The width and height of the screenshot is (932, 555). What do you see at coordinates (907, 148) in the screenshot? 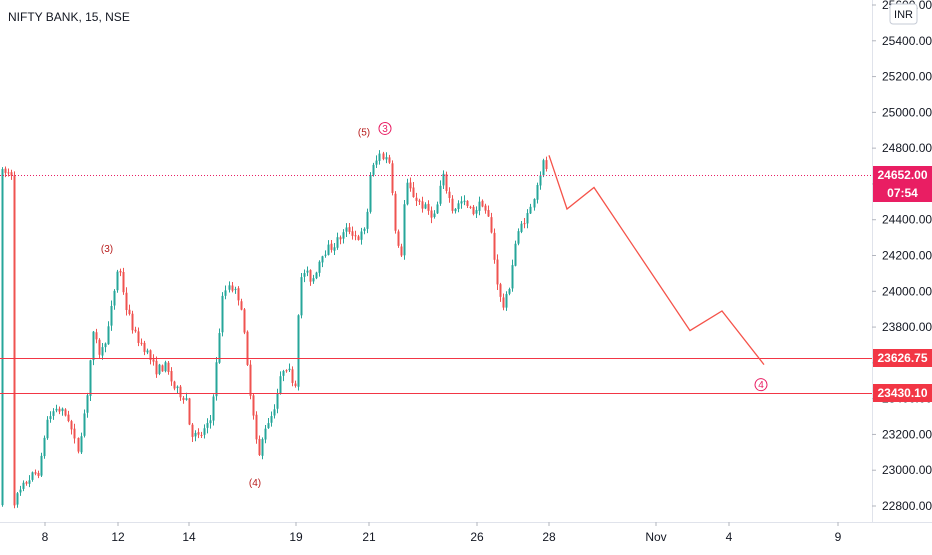
I see `y-tick-label: 24800.00` at bounding box center [907, 148].